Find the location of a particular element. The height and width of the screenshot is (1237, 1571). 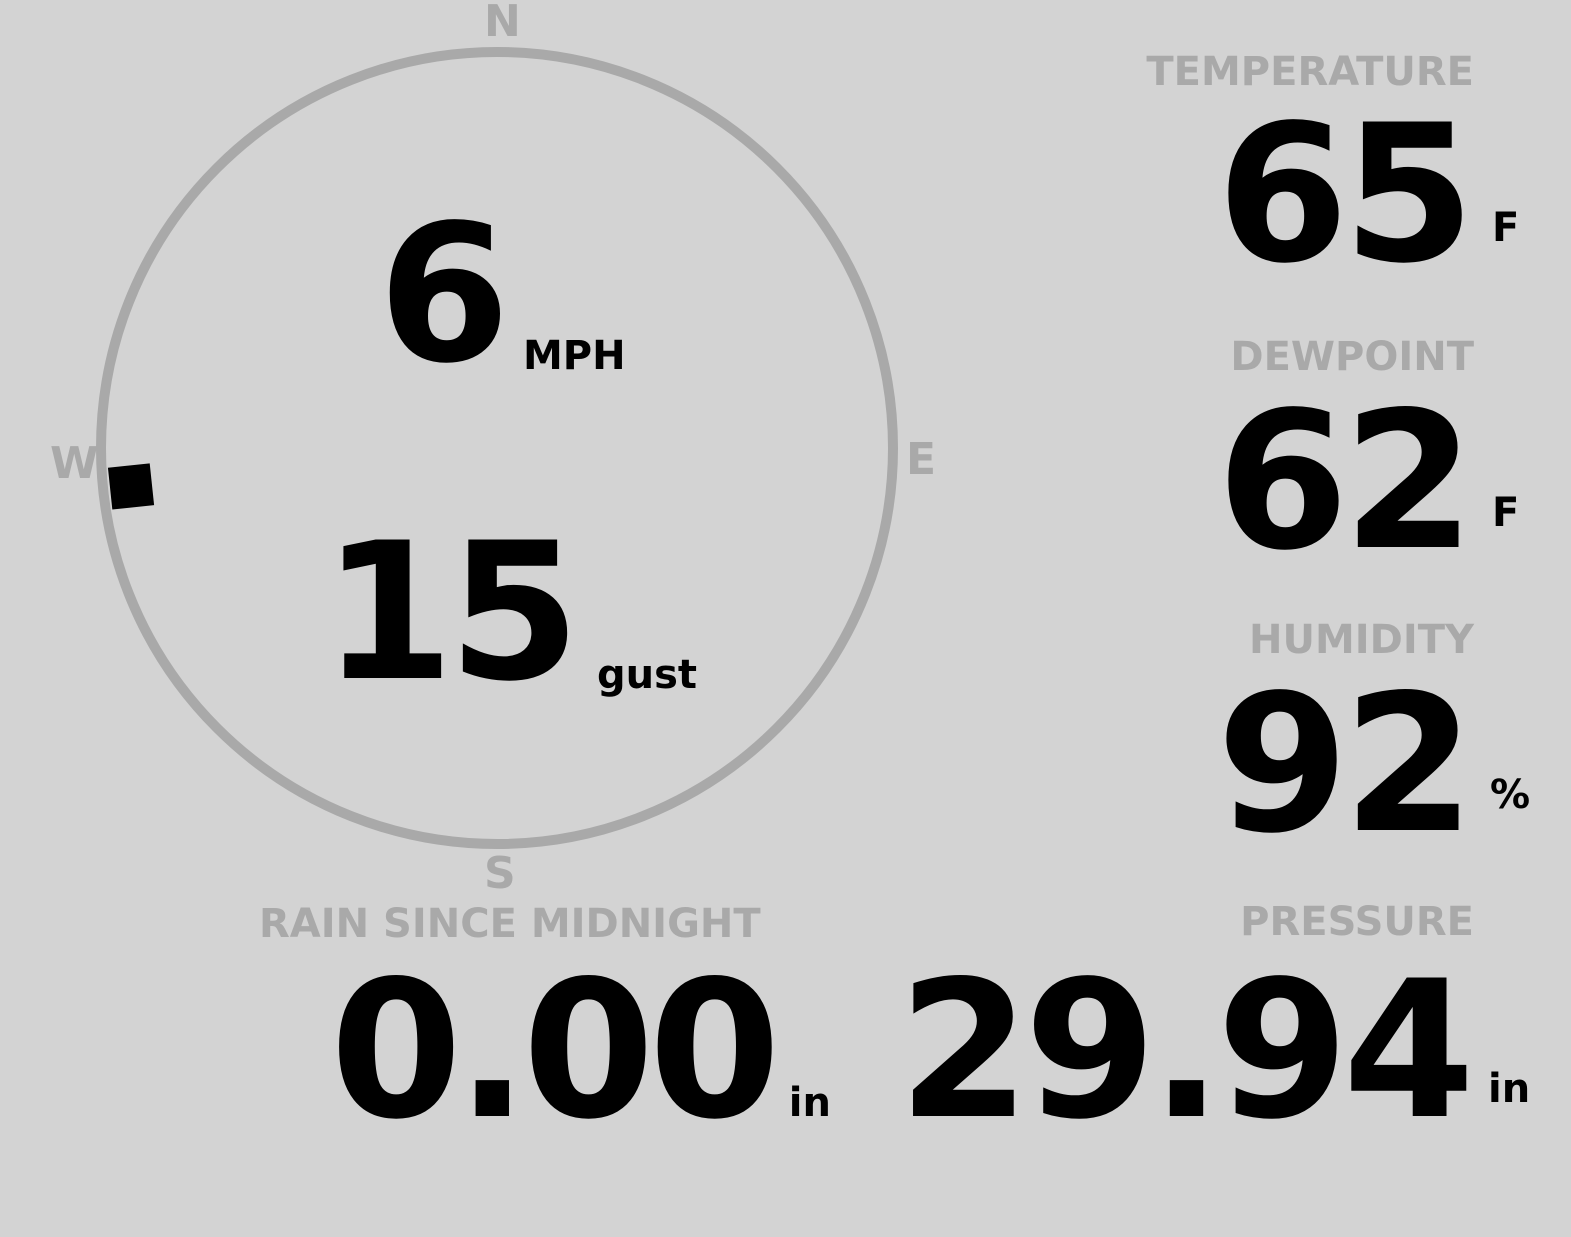

compass-n: N is located at coordinates (502, 23).